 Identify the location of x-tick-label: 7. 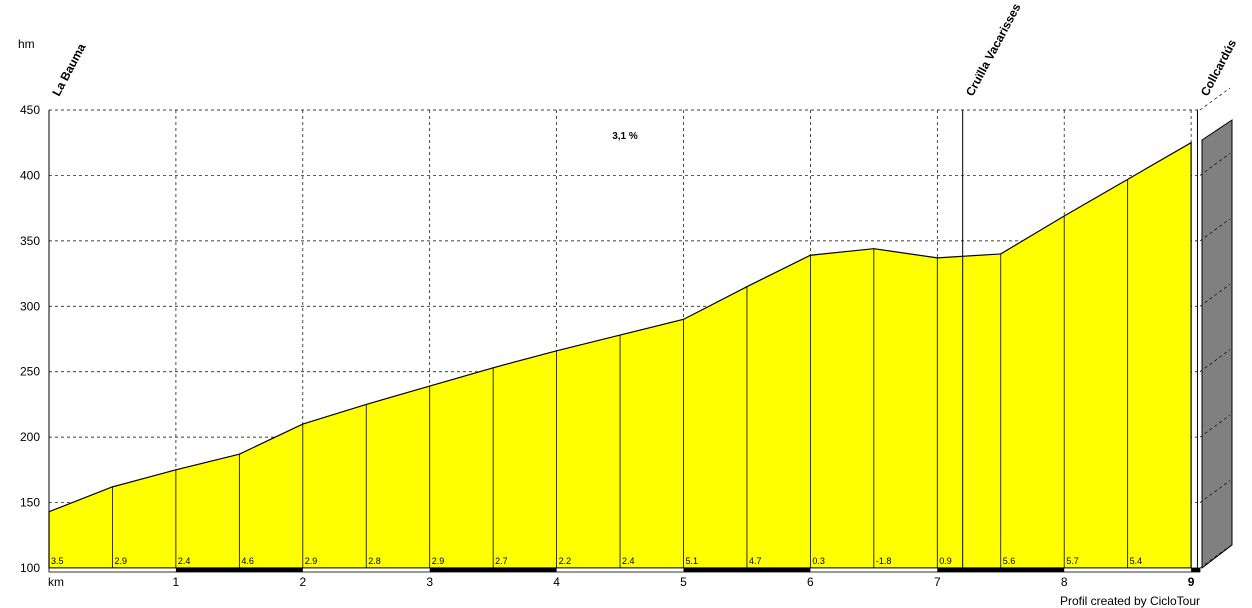
(937, 582).